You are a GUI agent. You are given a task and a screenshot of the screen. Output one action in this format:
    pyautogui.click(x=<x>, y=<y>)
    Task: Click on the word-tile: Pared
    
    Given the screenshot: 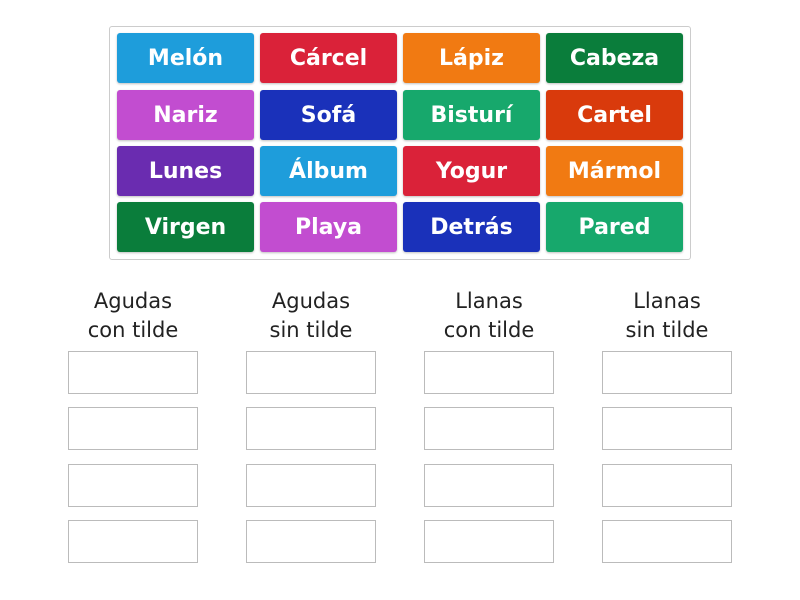 What is the action you would take?
    pyautogui.click(x=614, y=227)
    